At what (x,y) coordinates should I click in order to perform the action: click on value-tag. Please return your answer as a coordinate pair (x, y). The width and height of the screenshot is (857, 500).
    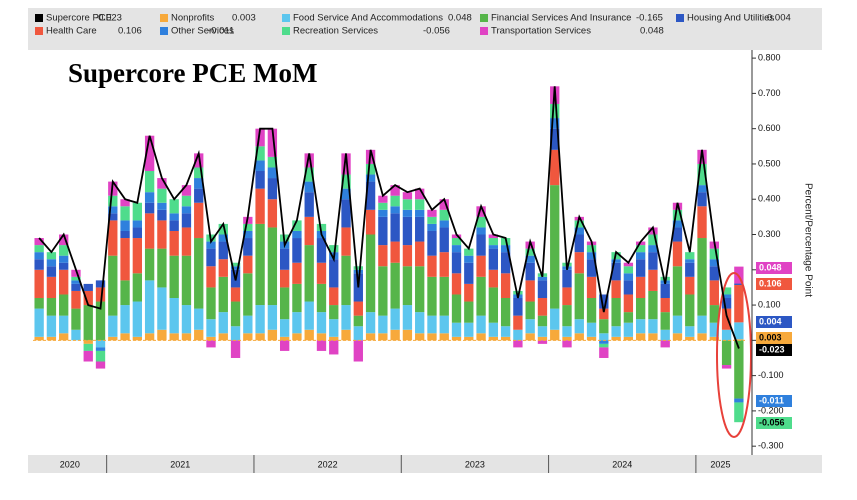
    Looking at the image, I should click on (774, 401).